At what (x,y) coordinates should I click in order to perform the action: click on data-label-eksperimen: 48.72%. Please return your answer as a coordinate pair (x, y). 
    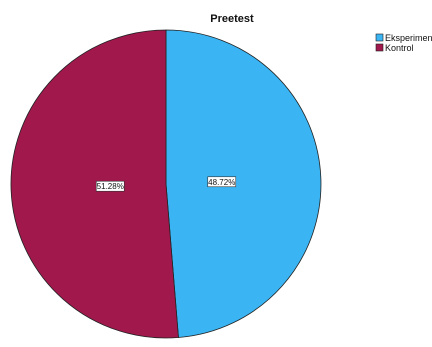
    Looking at the image, I should click on (222, 182).